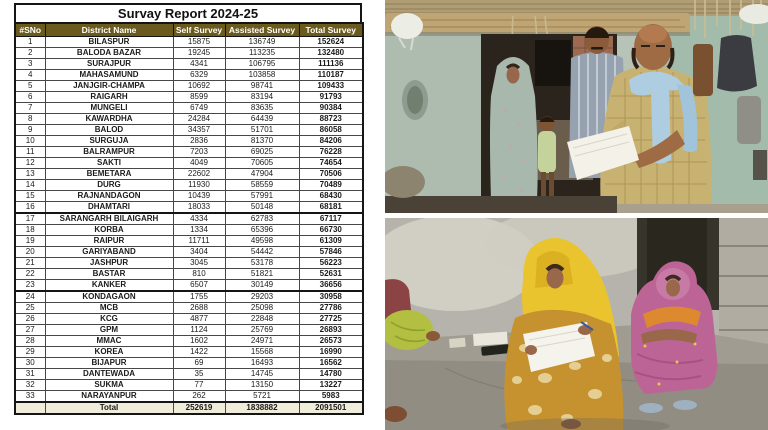 This screenshot has width=768, height=430. Describe the element at coordinates (262, 273) in the screenshot. I see `cell-assisted-survey: 51821` at that location.